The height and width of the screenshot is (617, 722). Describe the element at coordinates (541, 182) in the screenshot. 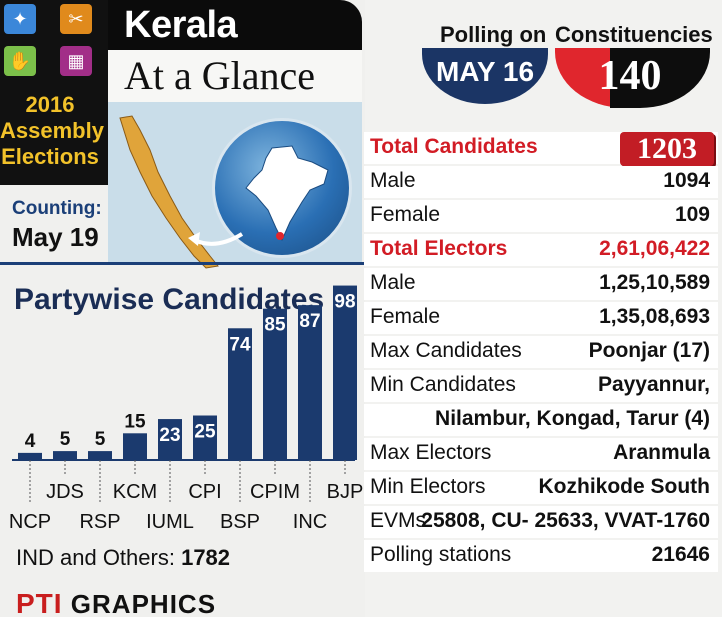

I see `stat-row: Male 1094` at that location.